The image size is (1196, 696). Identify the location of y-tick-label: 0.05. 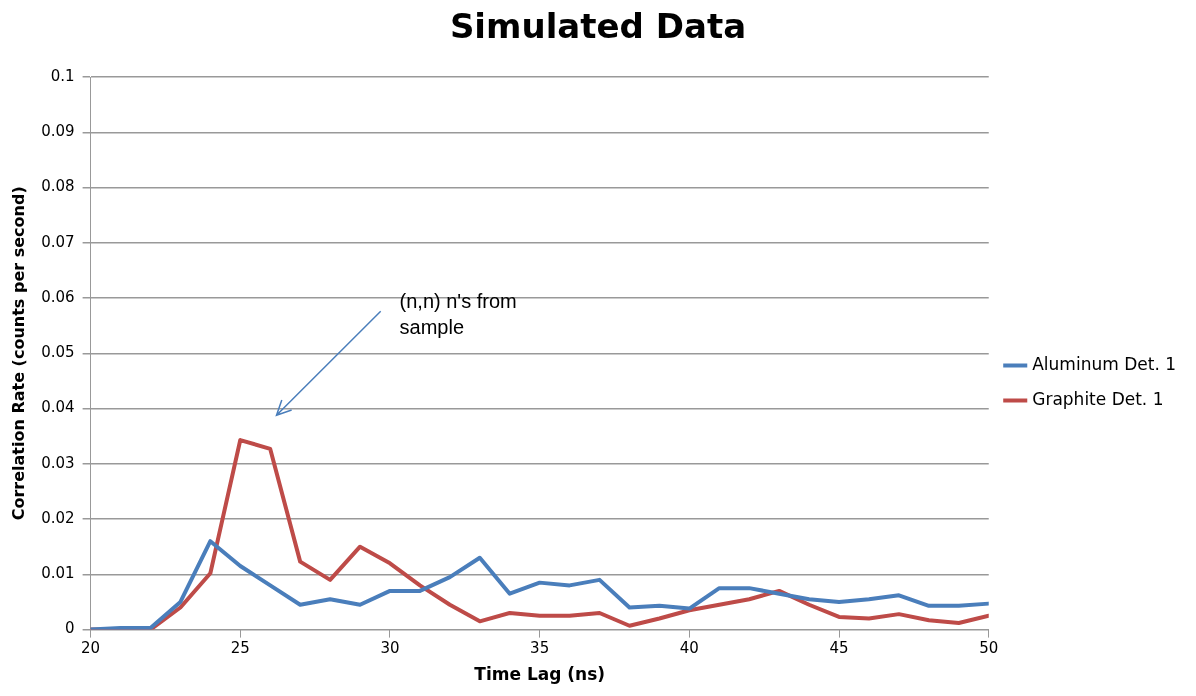
(58, 352).